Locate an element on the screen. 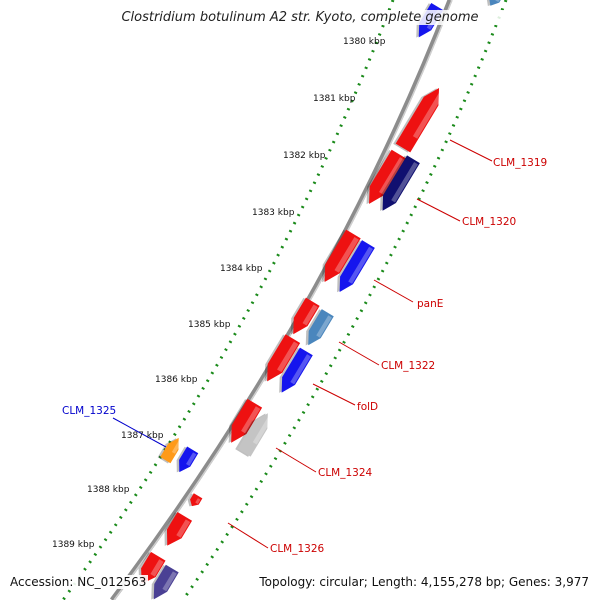 The width and height of the screenshot is (600, 600). gene-steel-top is located at coordinates (494, 5).